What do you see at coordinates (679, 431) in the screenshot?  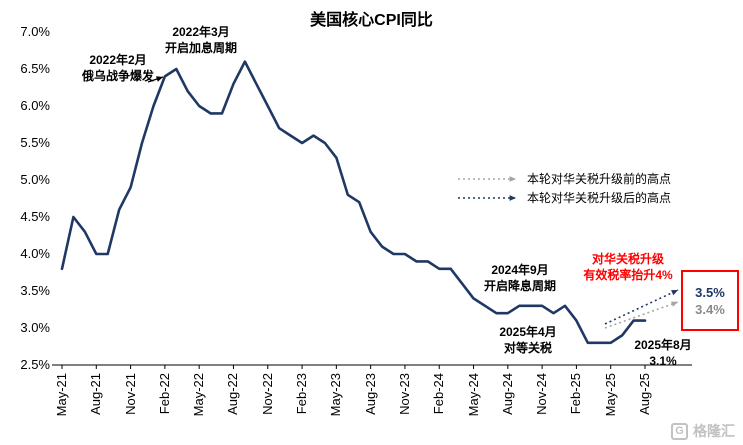 I see `gelonghui-logo-icon: G` at bounding box center [679, 431].